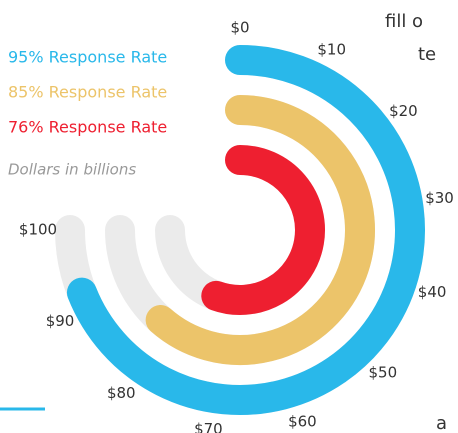 This screenshot has height=433, width=458. Describe the element at coordinates (121, 393) in the screenshot. I see `tick-label: $80` at that location.